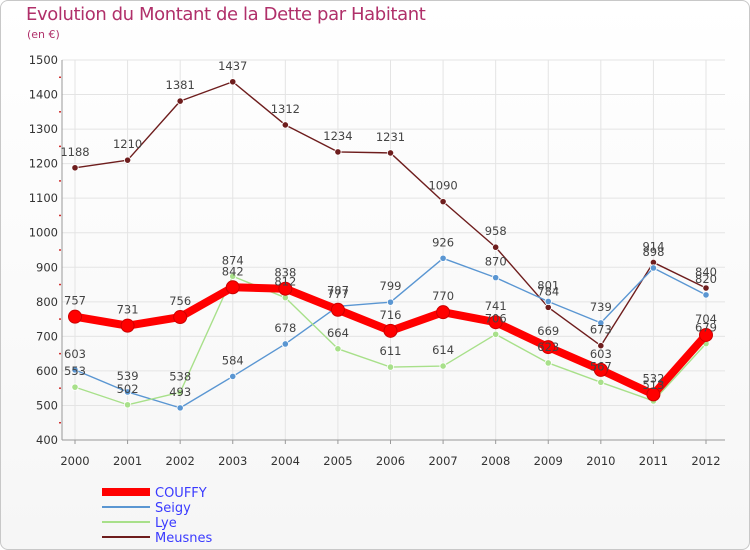  I want to click on data-label-meusnes: 1234, so click(337, 136).